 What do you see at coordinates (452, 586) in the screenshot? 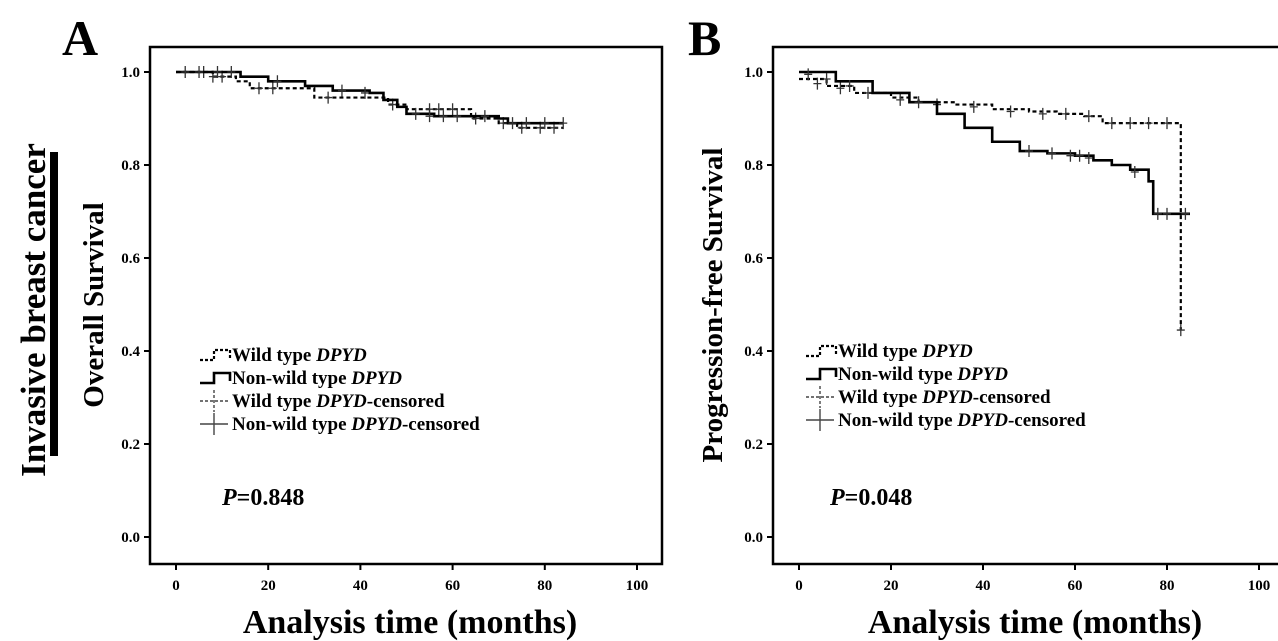
I see `x-tick-label-a: 60` at bounding box center [452, 586].